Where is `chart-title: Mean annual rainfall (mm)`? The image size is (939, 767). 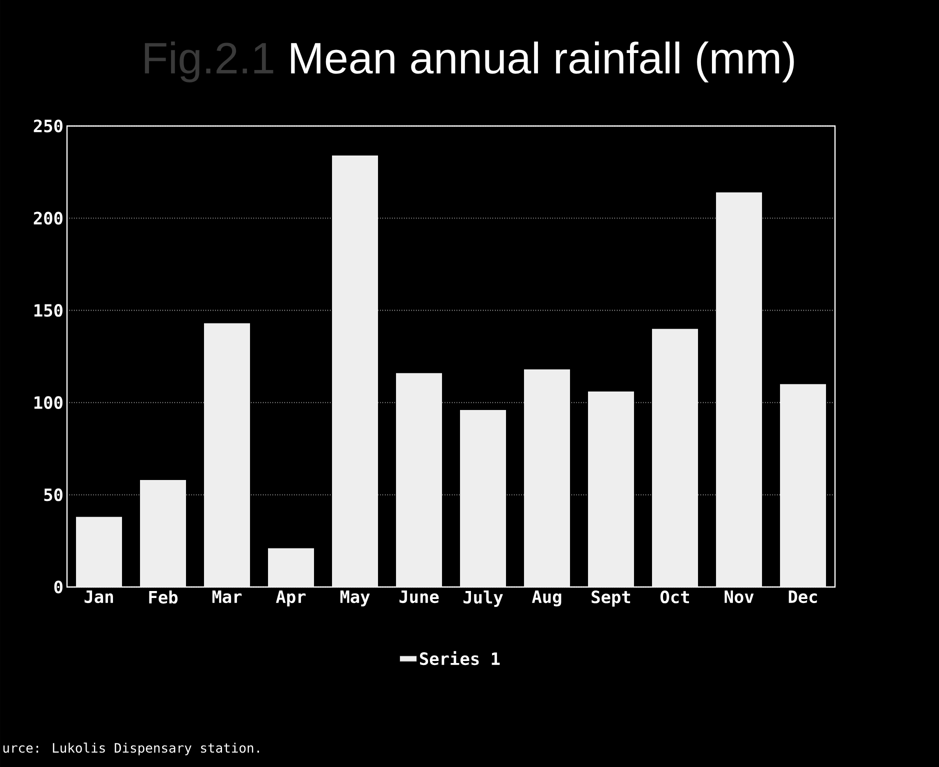 chart-title: Mean annual rainfall (mm) is located at coordinates (542, 62).